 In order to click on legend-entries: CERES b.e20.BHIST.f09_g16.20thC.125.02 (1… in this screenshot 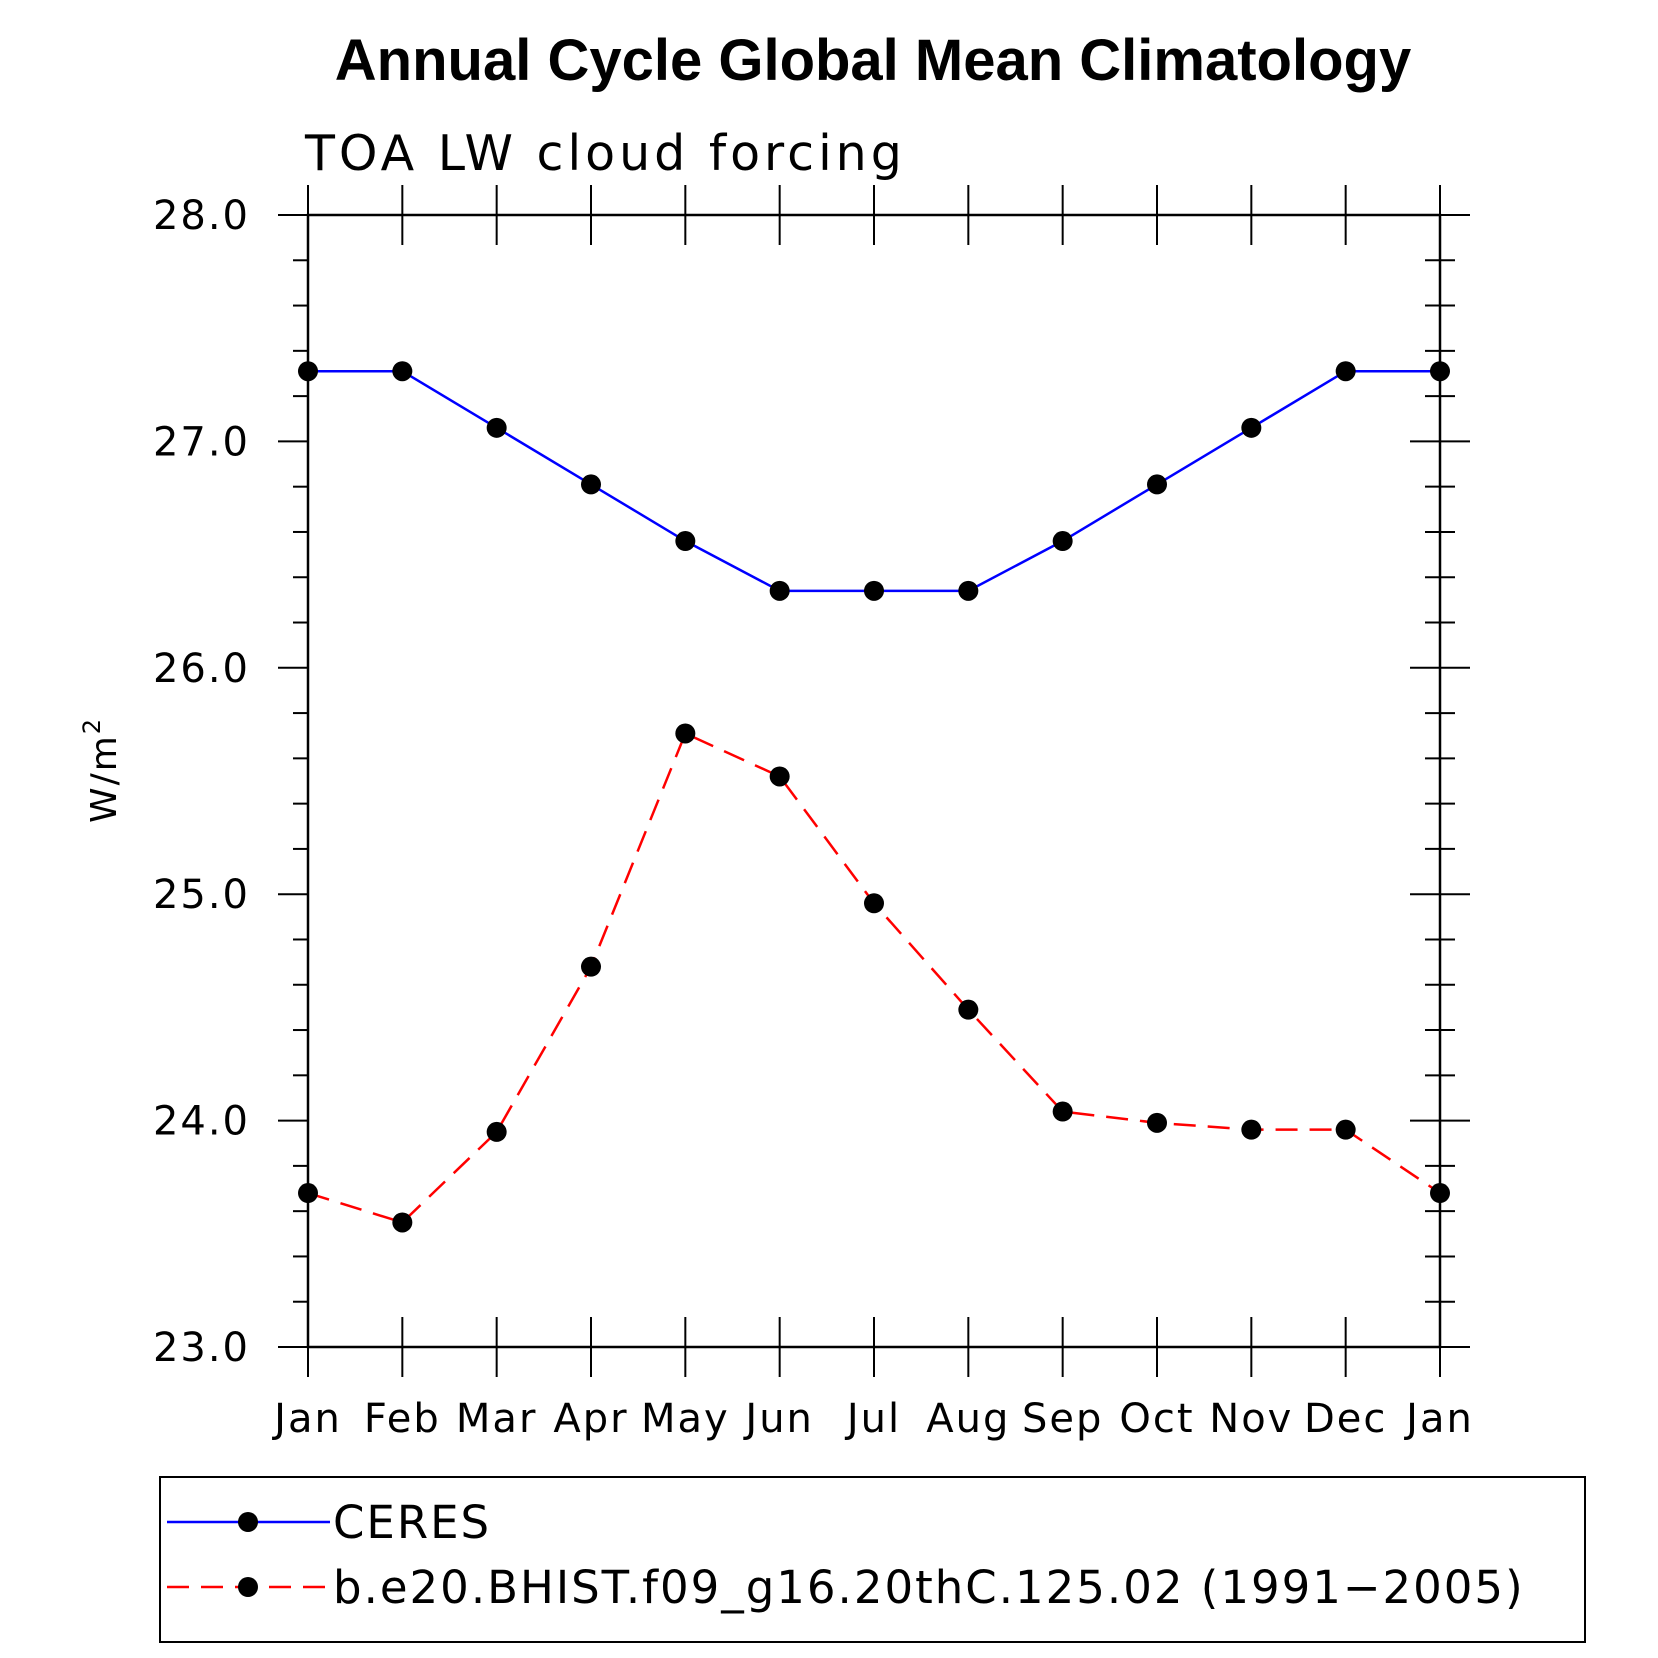, I will do `click(846, 1555)`.